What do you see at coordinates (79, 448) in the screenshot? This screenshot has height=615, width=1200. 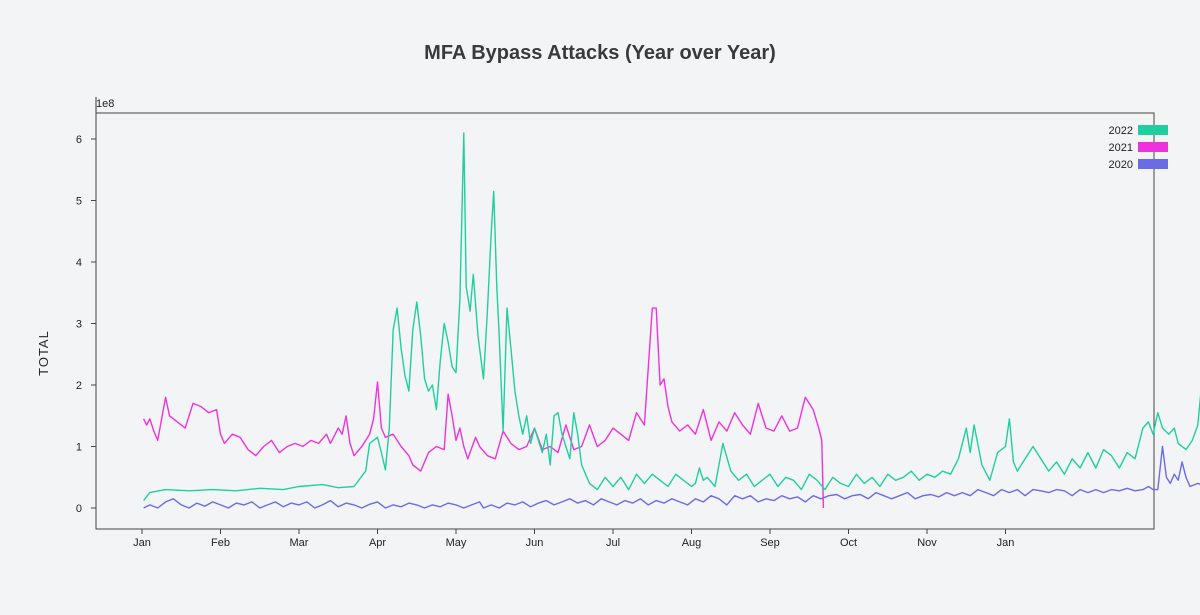 I see `y-tick-label: 1` at bounding box center [79, 448].